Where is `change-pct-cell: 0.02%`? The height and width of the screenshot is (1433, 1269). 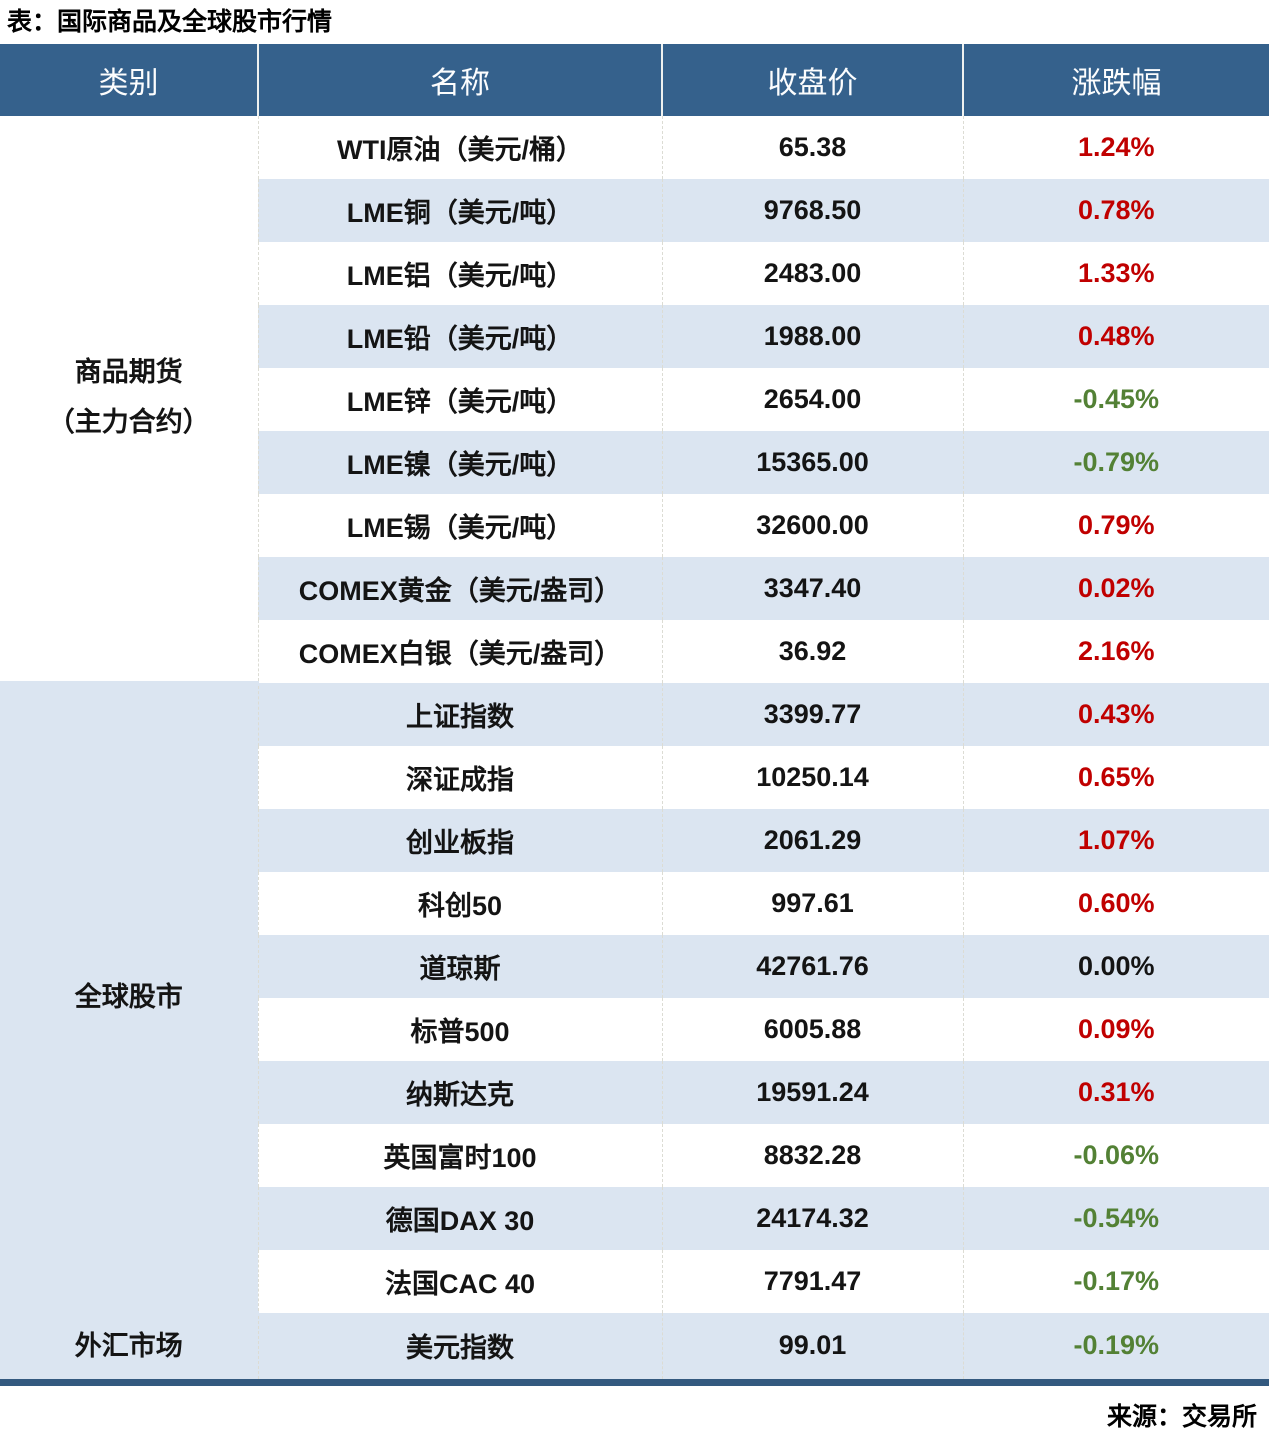
change-pct-cell: 0.02% is located at coordinates (1116, 588).